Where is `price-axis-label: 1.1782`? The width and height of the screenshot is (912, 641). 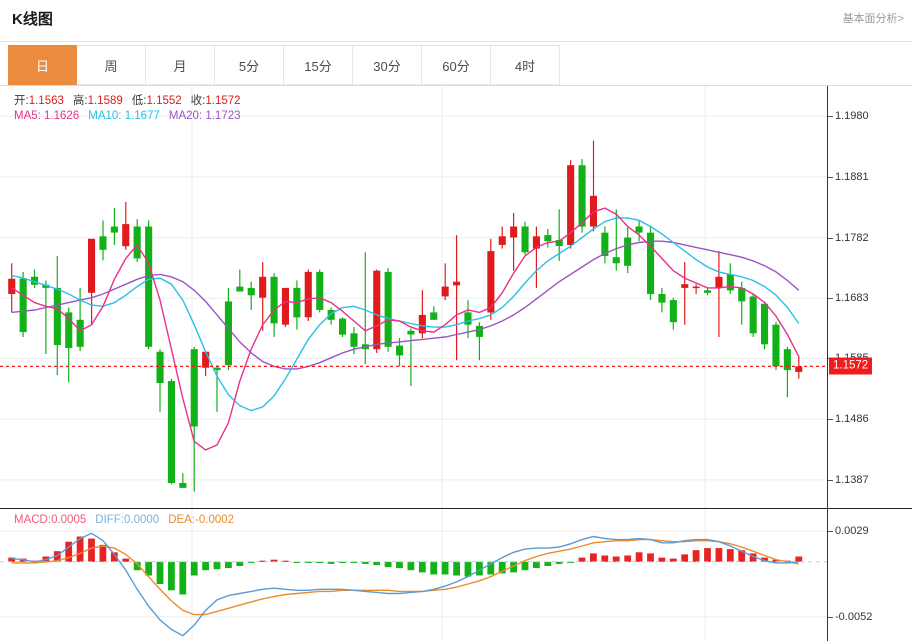 price-axis-label: 1.1782 is located at coordinates (852, 237).